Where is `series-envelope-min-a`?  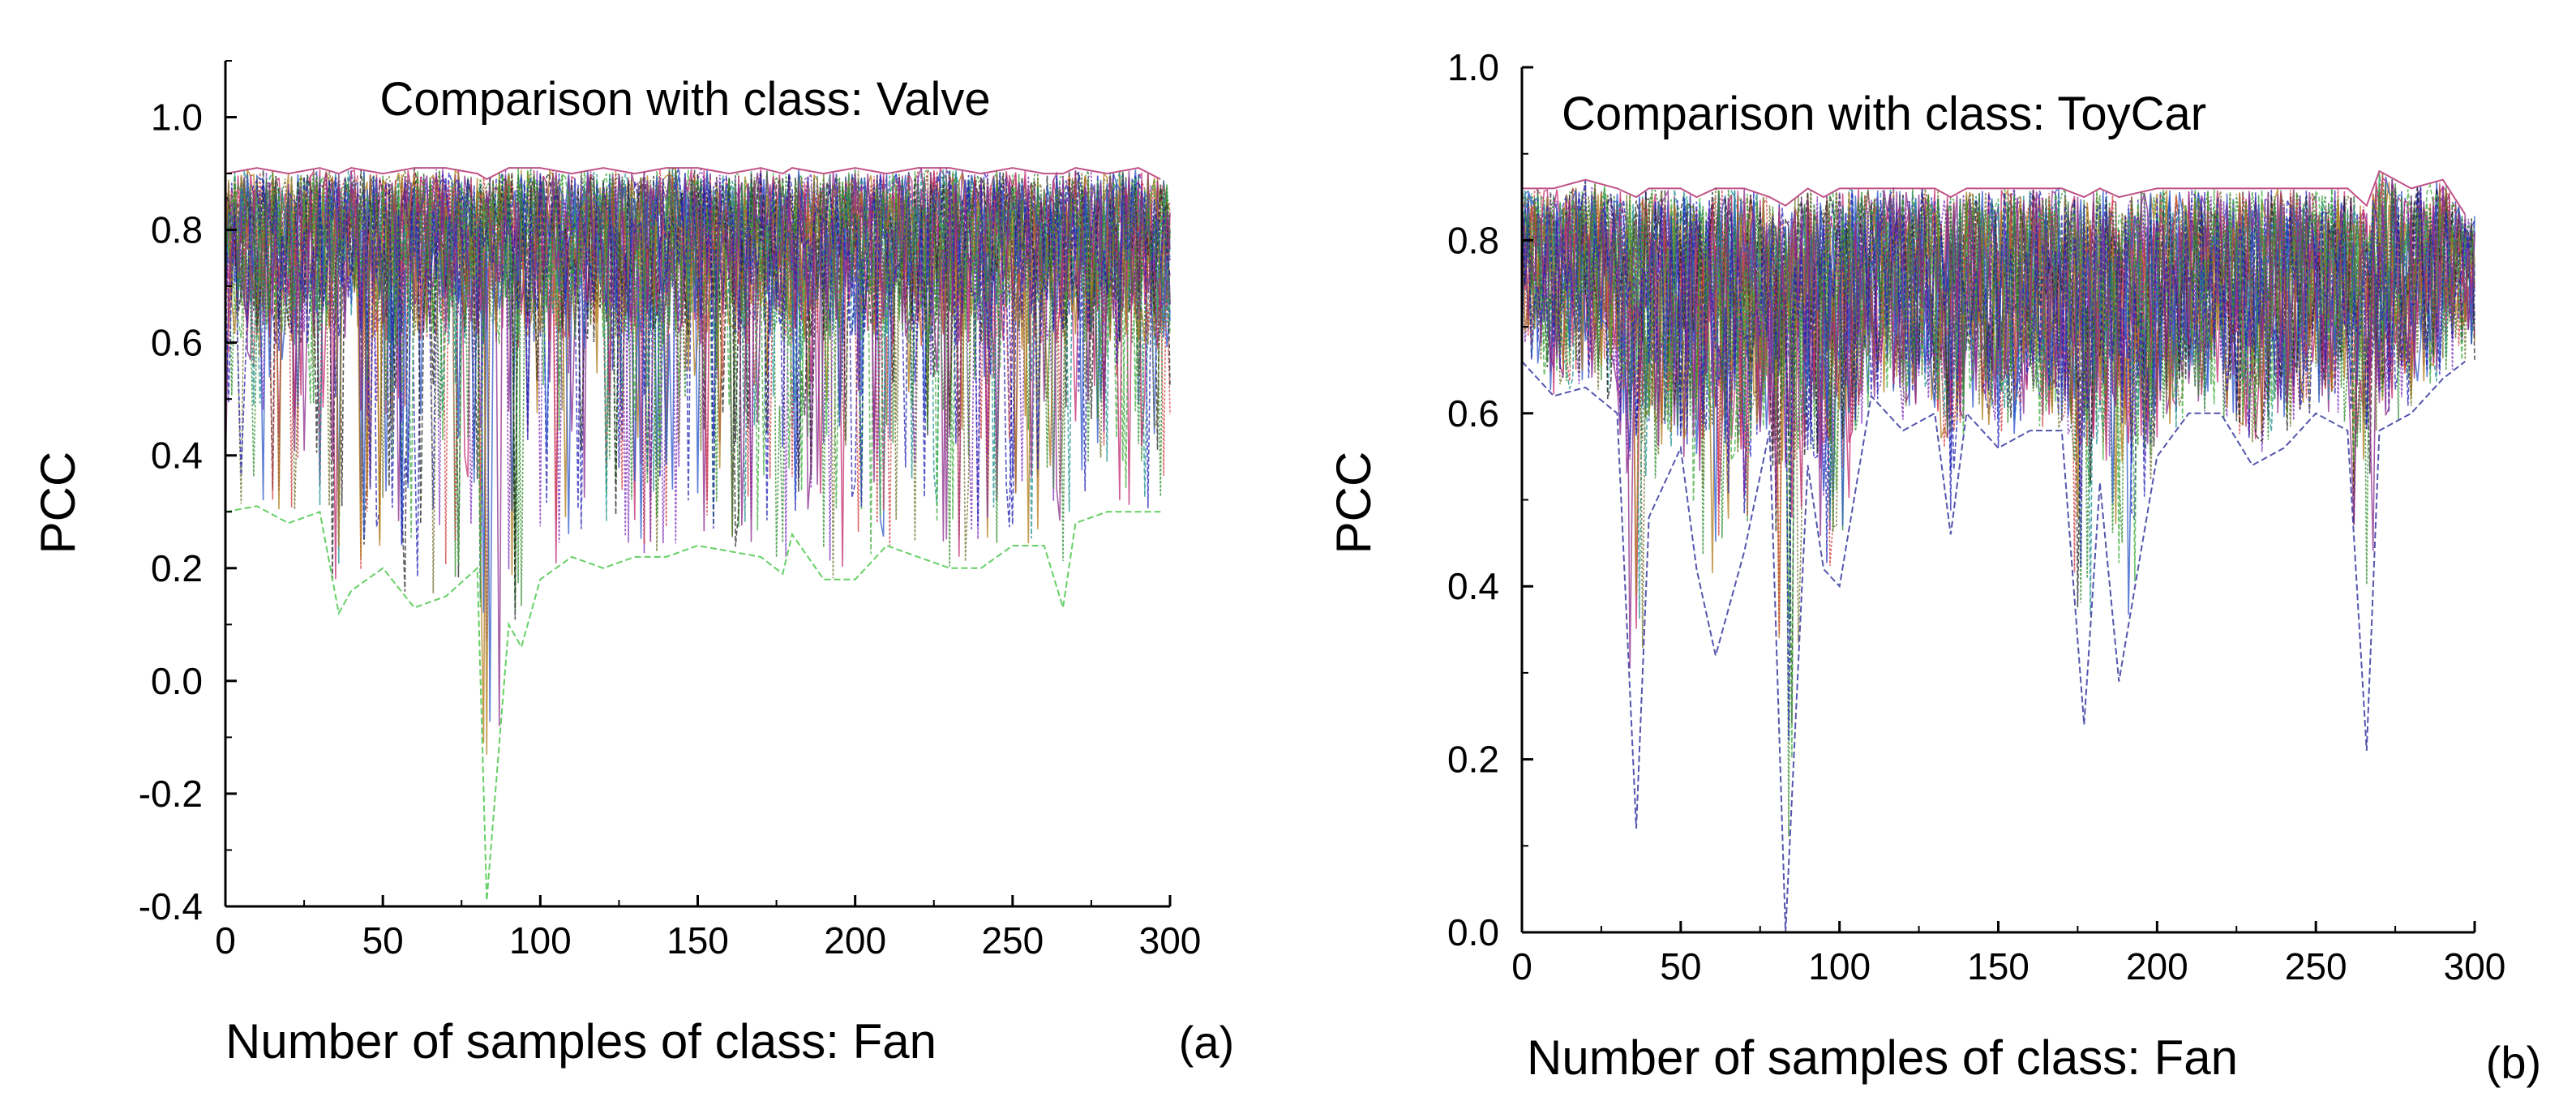 series-envelope-min-a is located at coordinates (693, 703).